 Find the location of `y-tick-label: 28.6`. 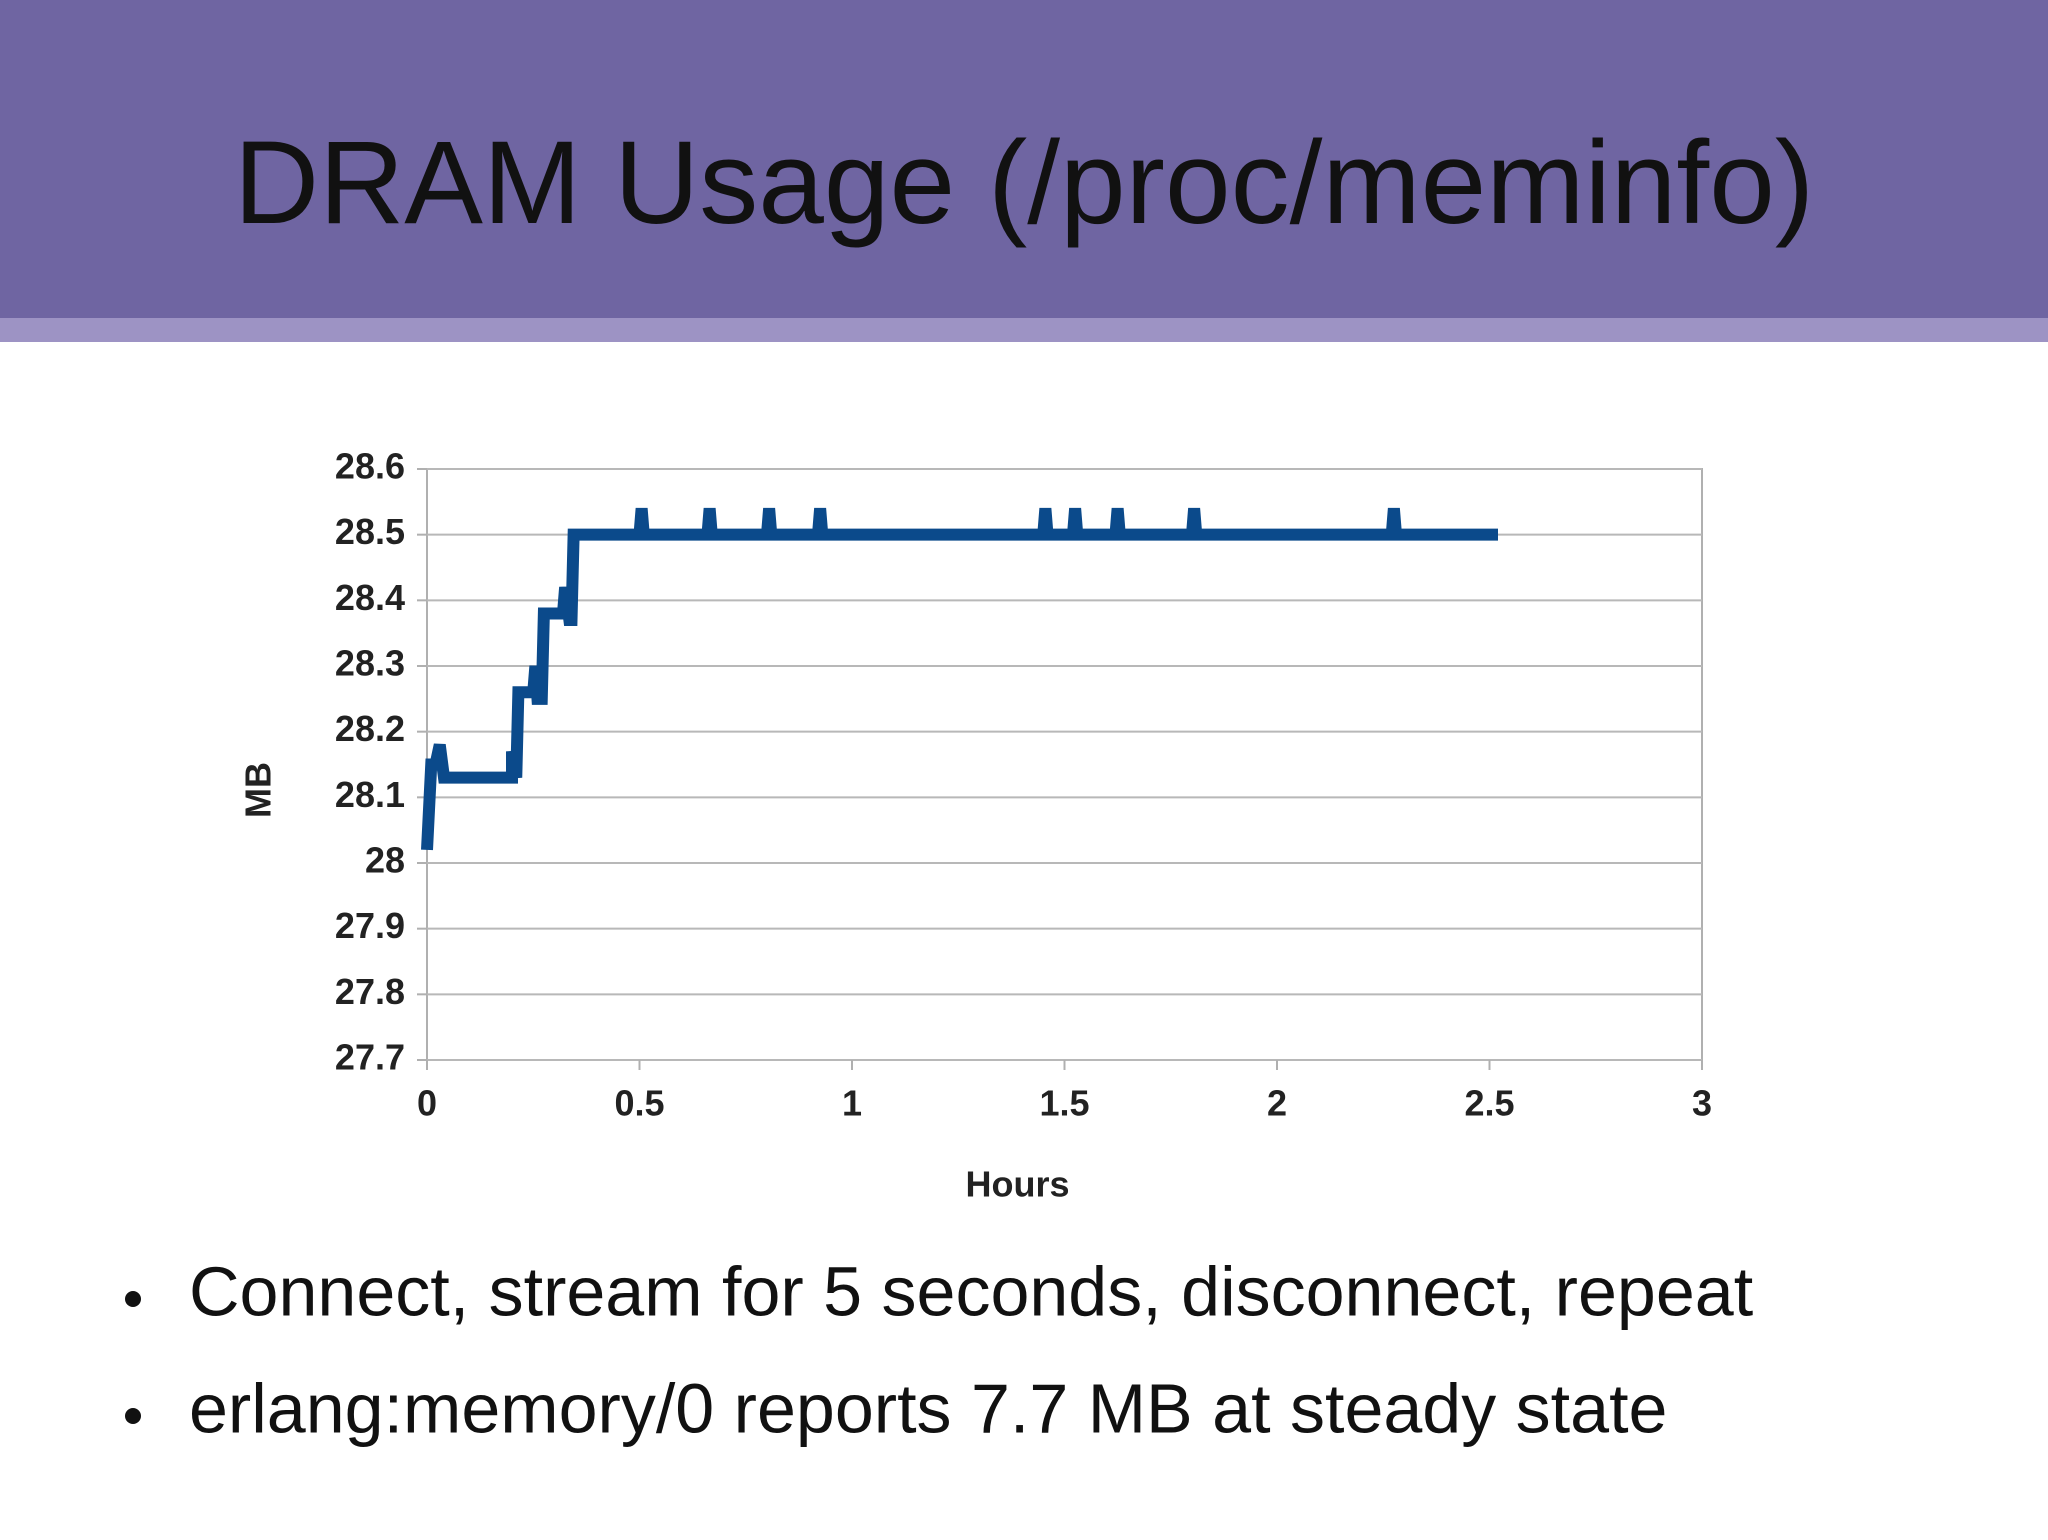

y-tick-label: 28.6 is located at coordinates (370, 466).